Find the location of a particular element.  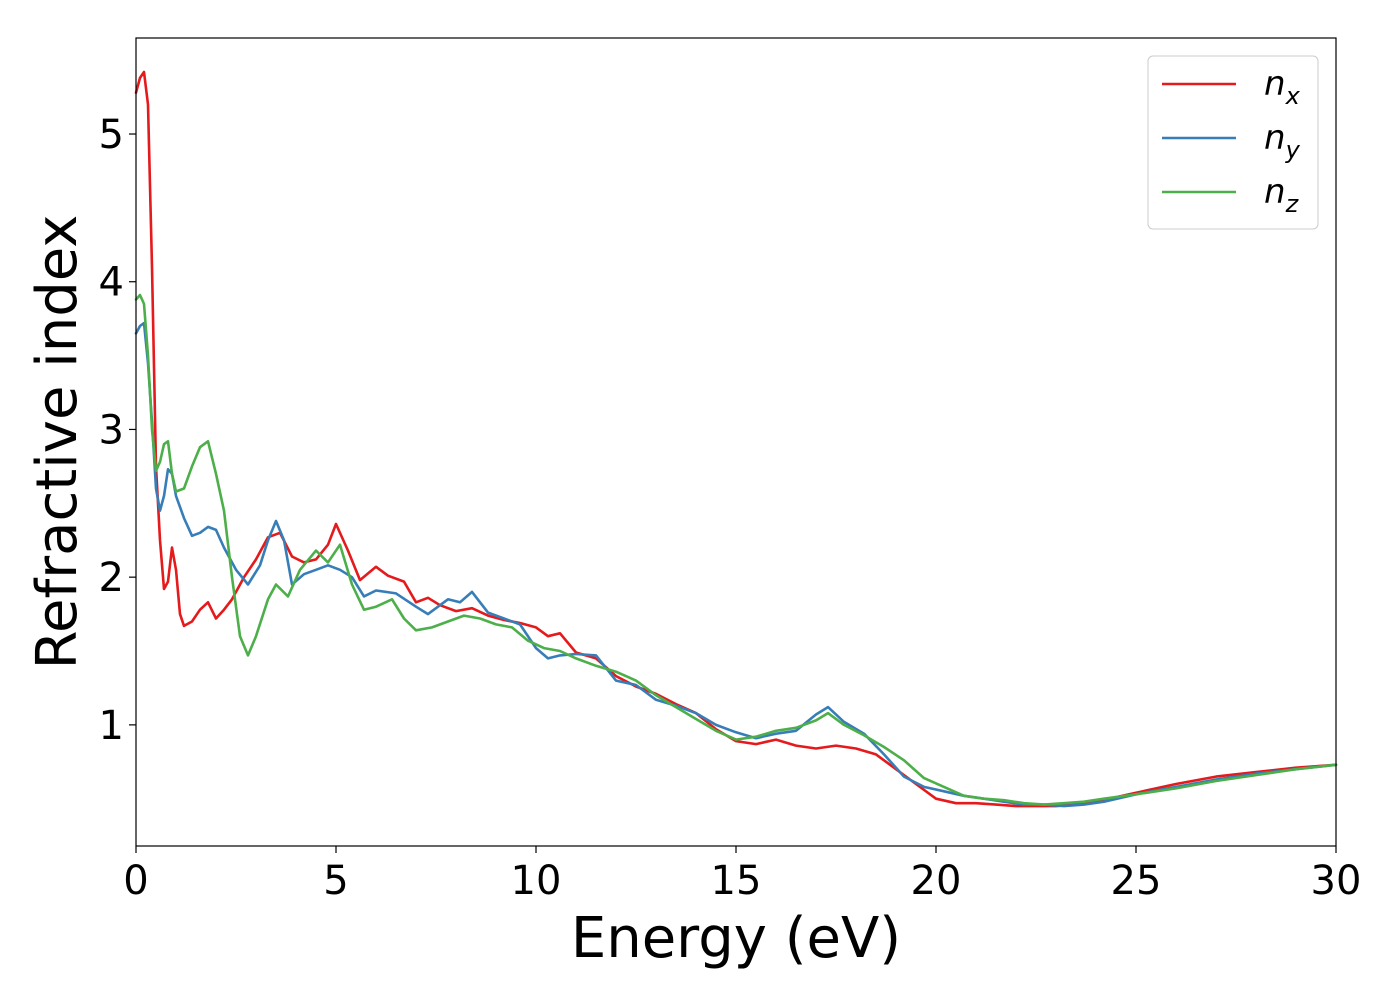

x-axis-ticks: 0 5 10 15 20 25 30 is located at coordinates (742, 875).